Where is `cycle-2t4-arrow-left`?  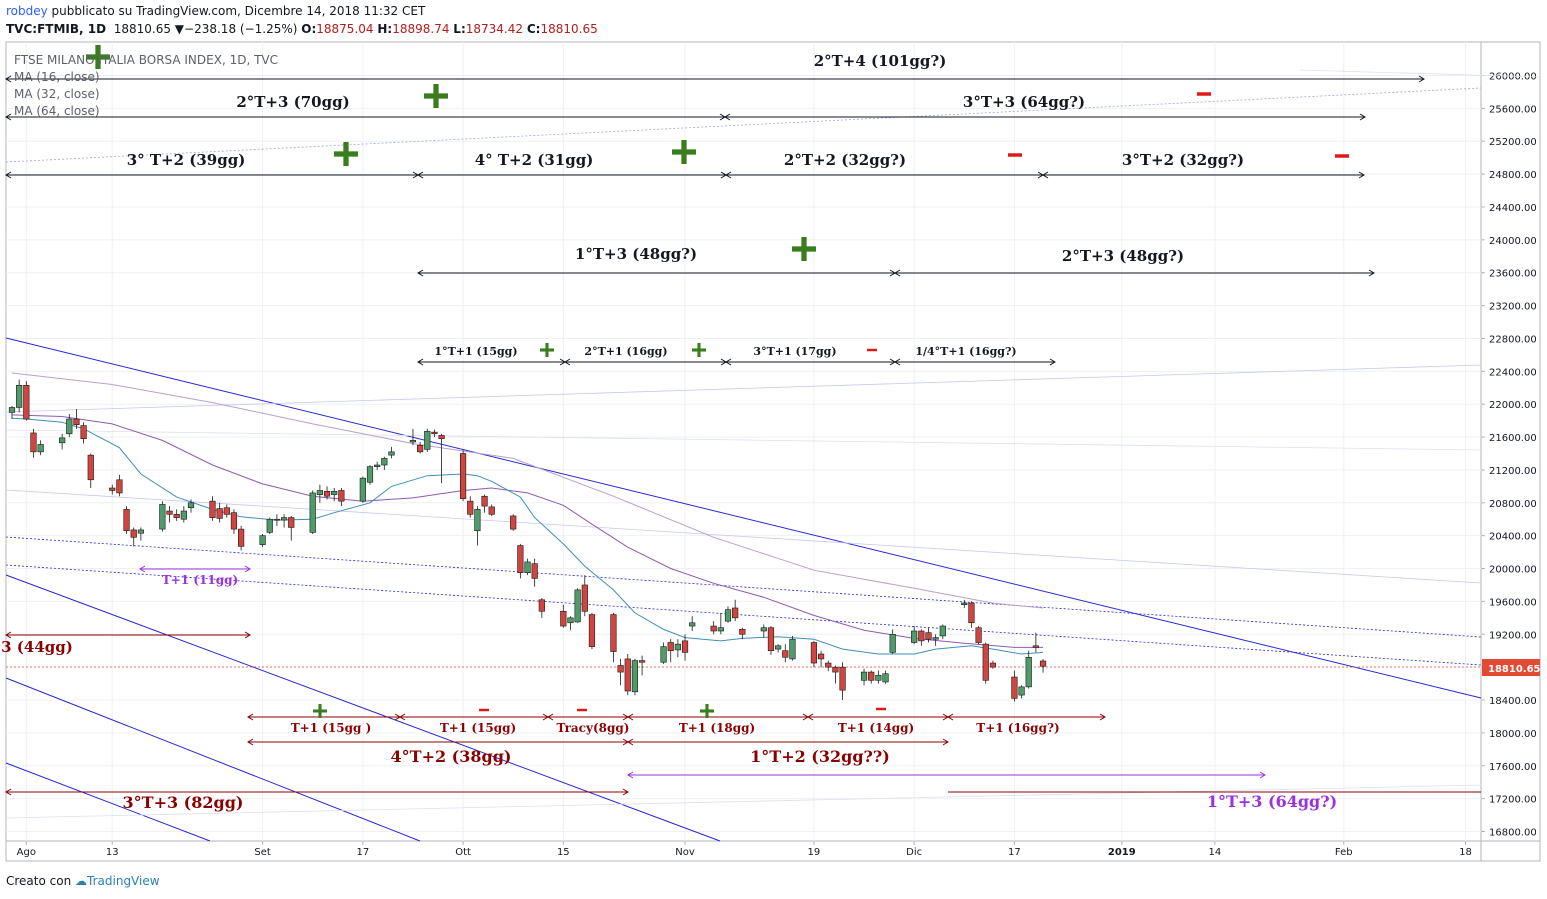 cycle-2t4-arrow-left is located at coordinates (8, 79).